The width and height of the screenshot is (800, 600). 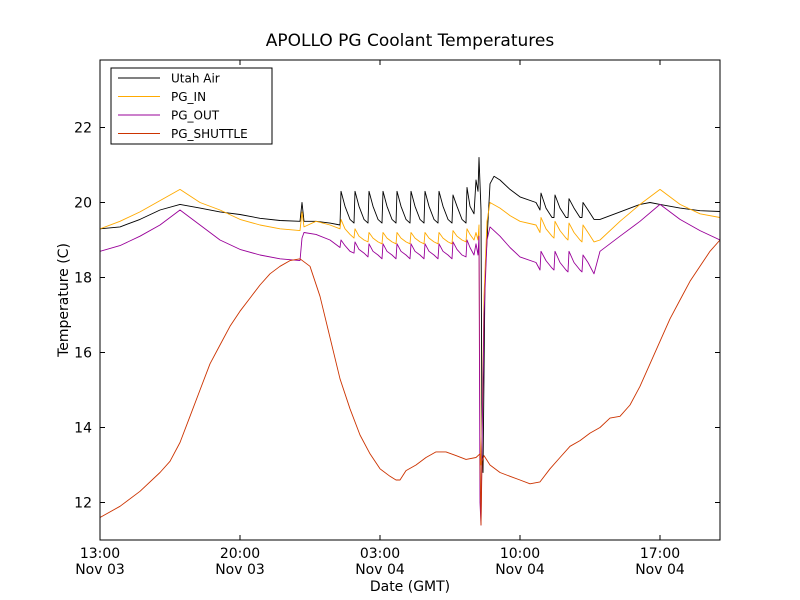 What do you see at coordinates (660, 554) in the screenshot?
I see `x-tick-label: 17:00` at bounding box center [660, 554].